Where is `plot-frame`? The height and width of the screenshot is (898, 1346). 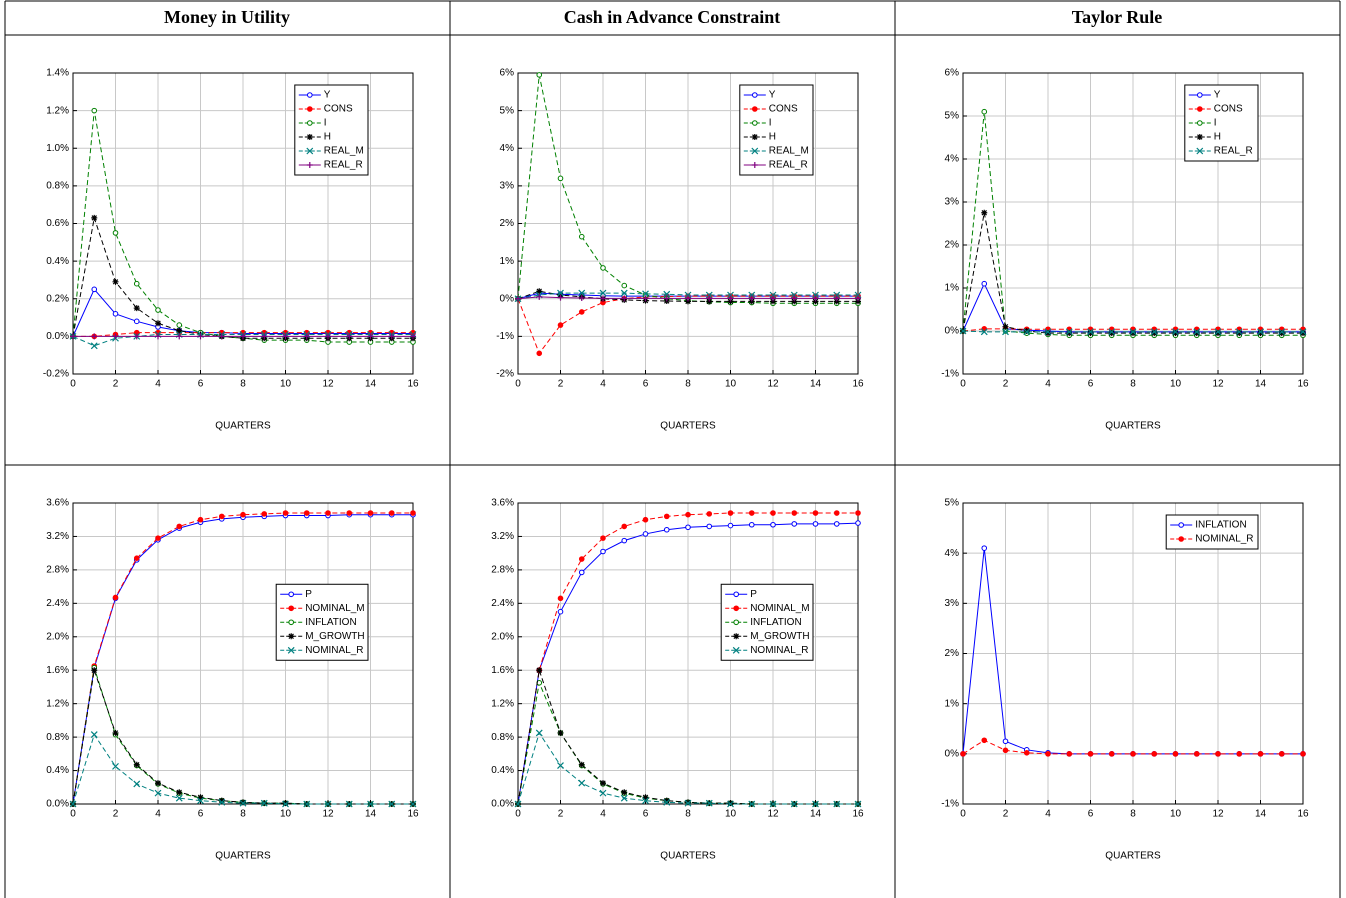 plot-frame is located at coordinates (688, 223).